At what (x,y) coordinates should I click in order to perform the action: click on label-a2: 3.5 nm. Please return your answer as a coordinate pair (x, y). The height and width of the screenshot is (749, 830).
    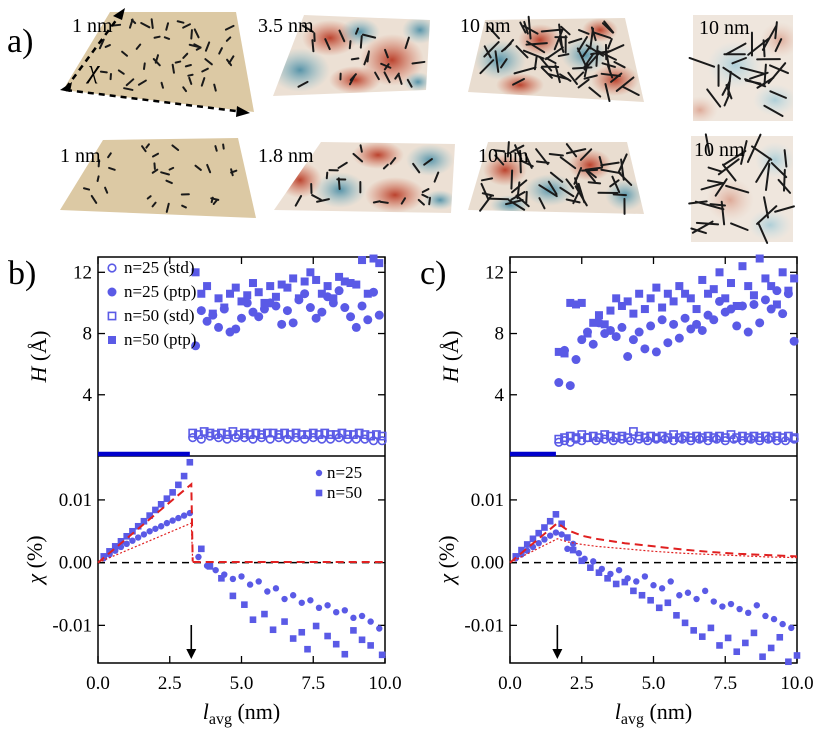
    Looking at the image, I should click on (286, 26).